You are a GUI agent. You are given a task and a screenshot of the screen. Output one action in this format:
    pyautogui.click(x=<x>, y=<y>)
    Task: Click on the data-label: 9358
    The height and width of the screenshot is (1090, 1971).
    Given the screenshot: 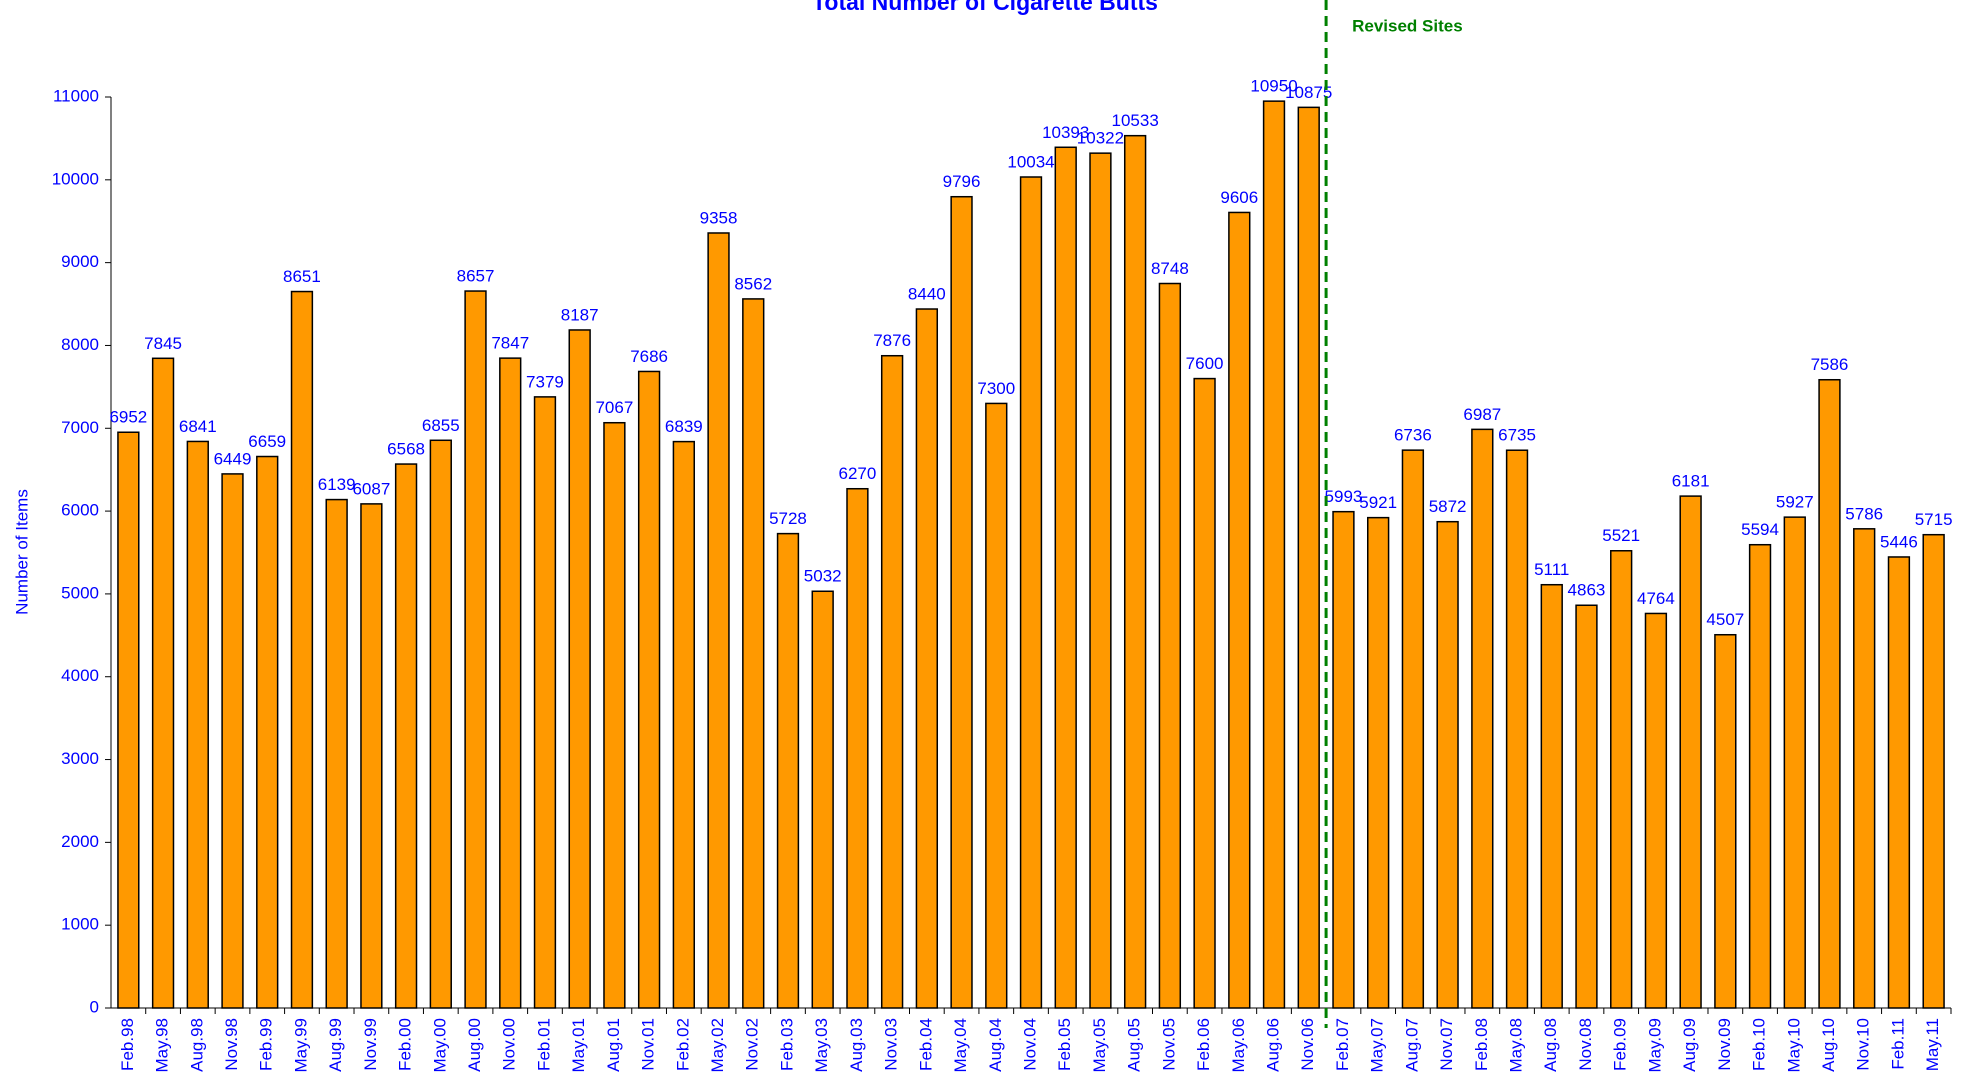 What is the action you would take?
    pyautogui.click(x=719, y=217)
    